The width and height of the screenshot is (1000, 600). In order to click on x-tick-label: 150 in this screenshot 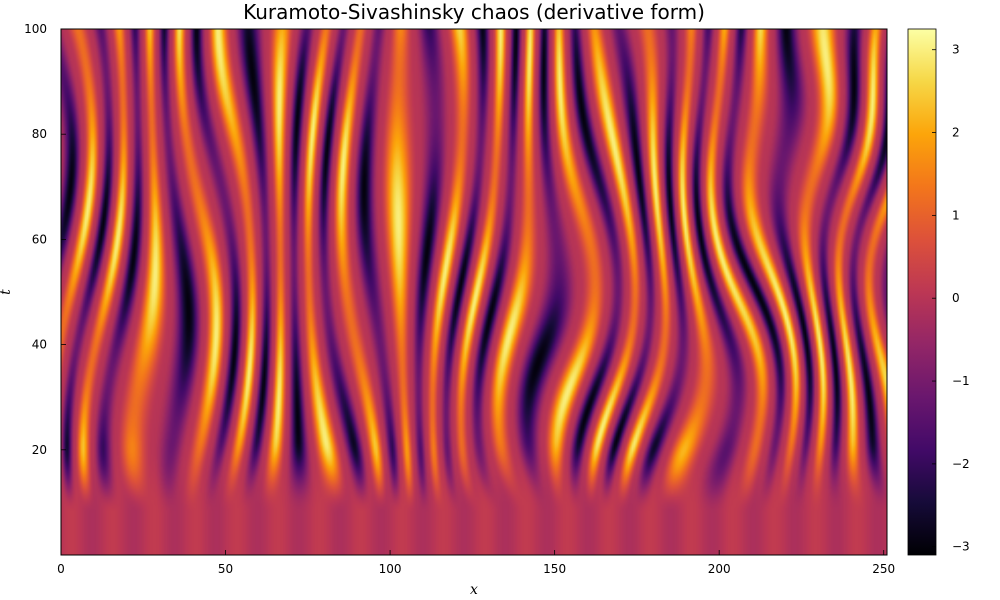, I will do `click(554, 569)`.